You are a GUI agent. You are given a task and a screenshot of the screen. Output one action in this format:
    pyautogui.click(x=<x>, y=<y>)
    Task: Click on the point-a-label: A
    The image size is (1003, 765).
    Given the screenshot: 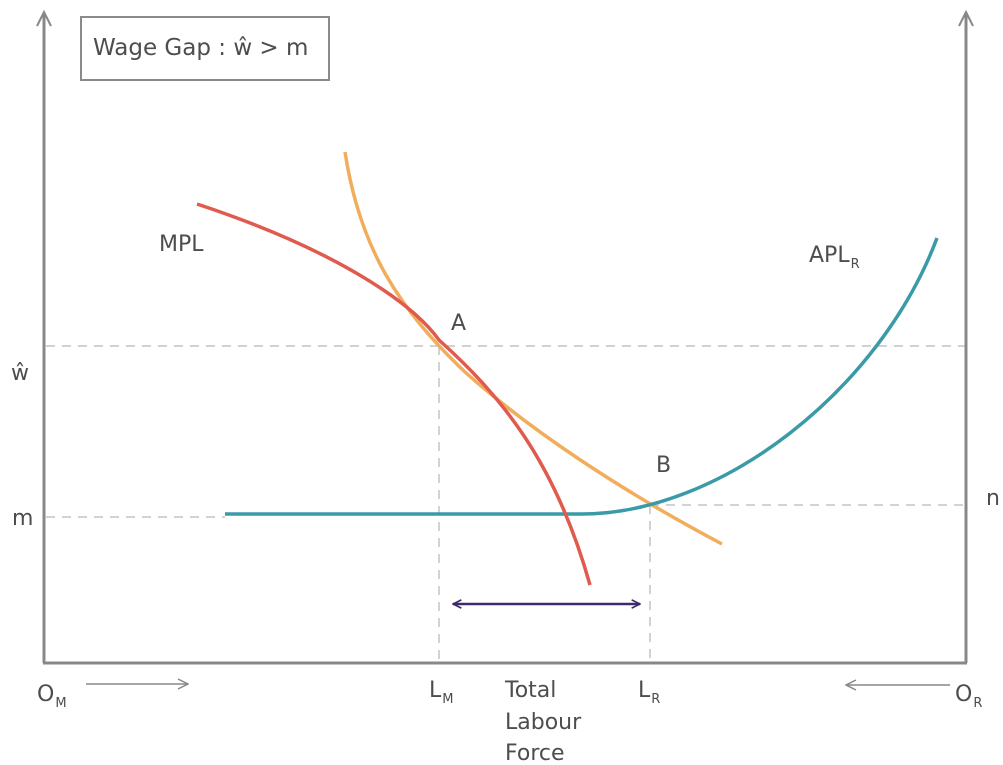 What is the action you would take?
    pyautogui.click(x=458, y=323)
    